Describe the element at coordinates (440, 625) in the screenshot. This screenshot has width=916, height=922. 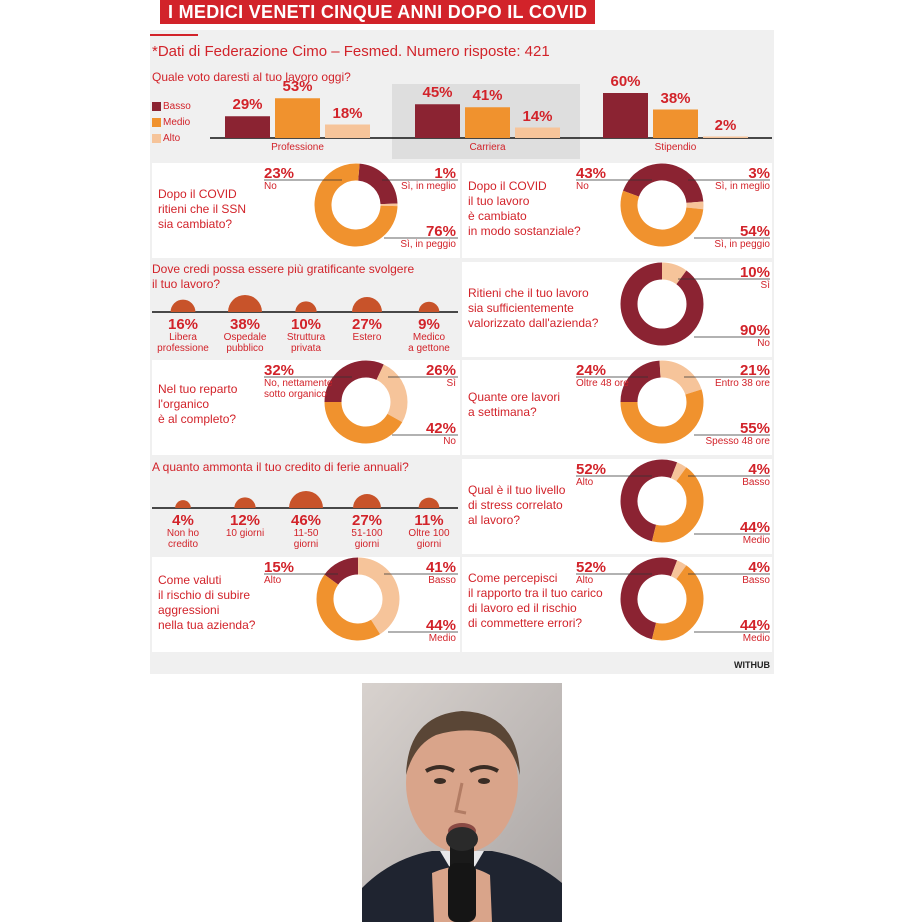
I see `slice-percent: 44%` at that location.